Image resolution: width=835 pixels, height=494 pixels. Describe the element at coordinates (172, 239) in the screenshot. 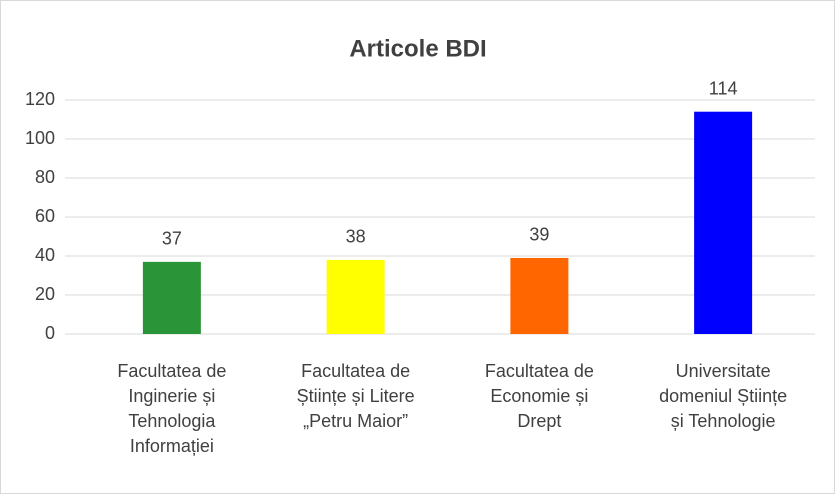

I see `value-label: 37` at that location.